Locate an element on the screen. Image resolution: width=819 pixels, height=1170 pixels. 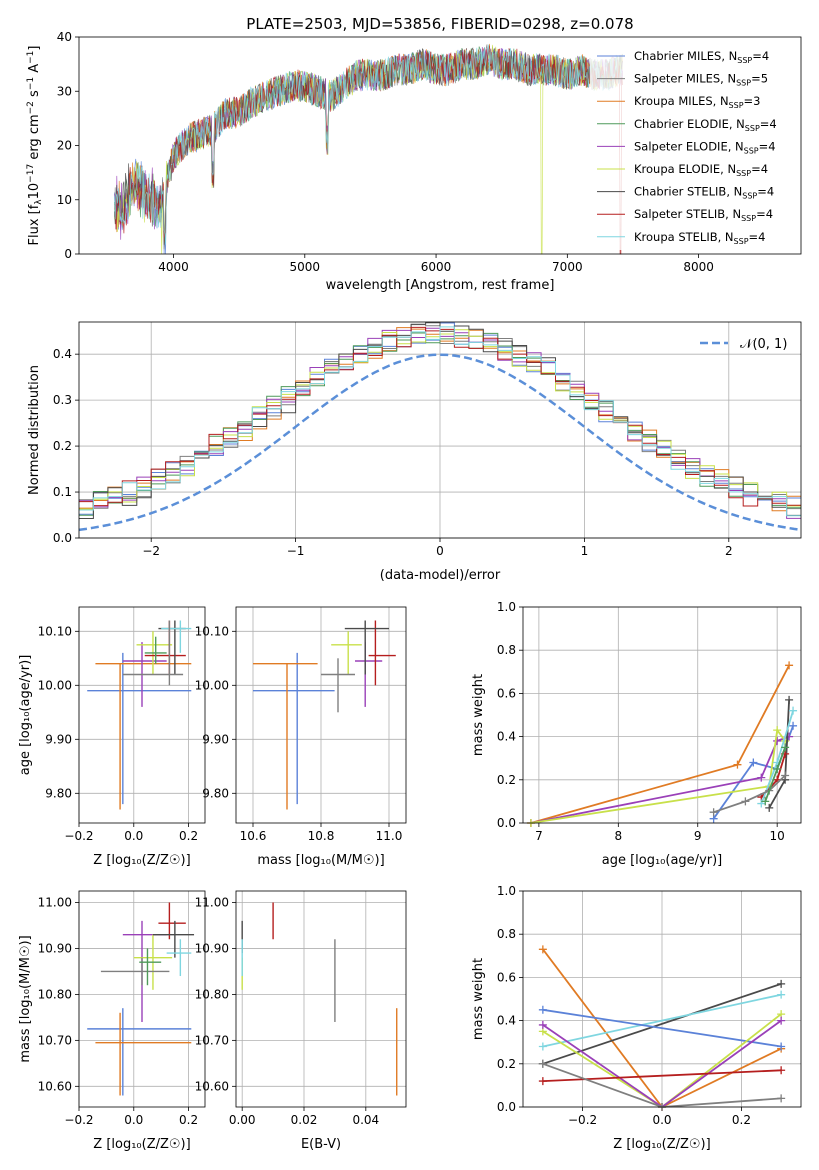
x-tick-label: 7000 is located at coordinates (567, 267).